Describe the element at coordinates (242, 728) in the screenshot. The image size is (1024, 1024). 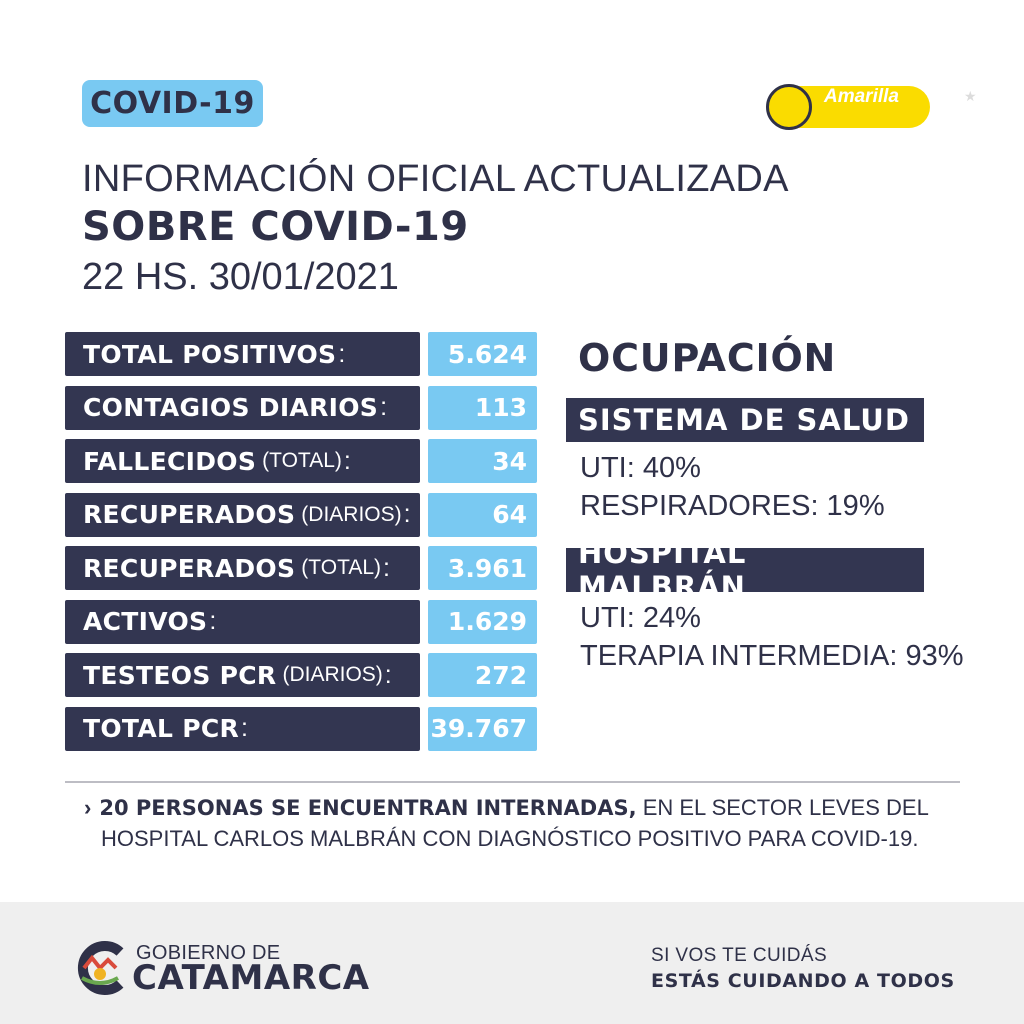
I see `stat-label-box: TOTAL PCR:` at that location.